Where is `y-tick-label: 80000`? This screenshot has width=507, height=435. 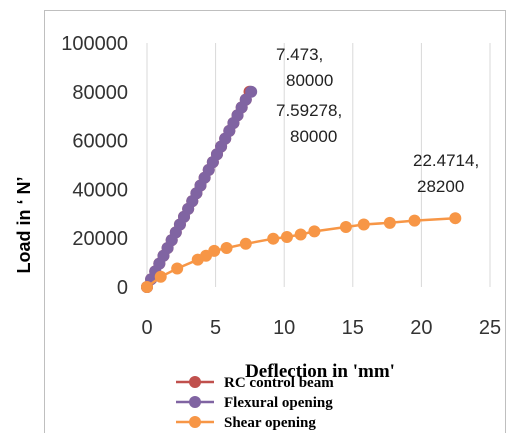
y-tick-label: 80000 is located at coordinates (100, 93).